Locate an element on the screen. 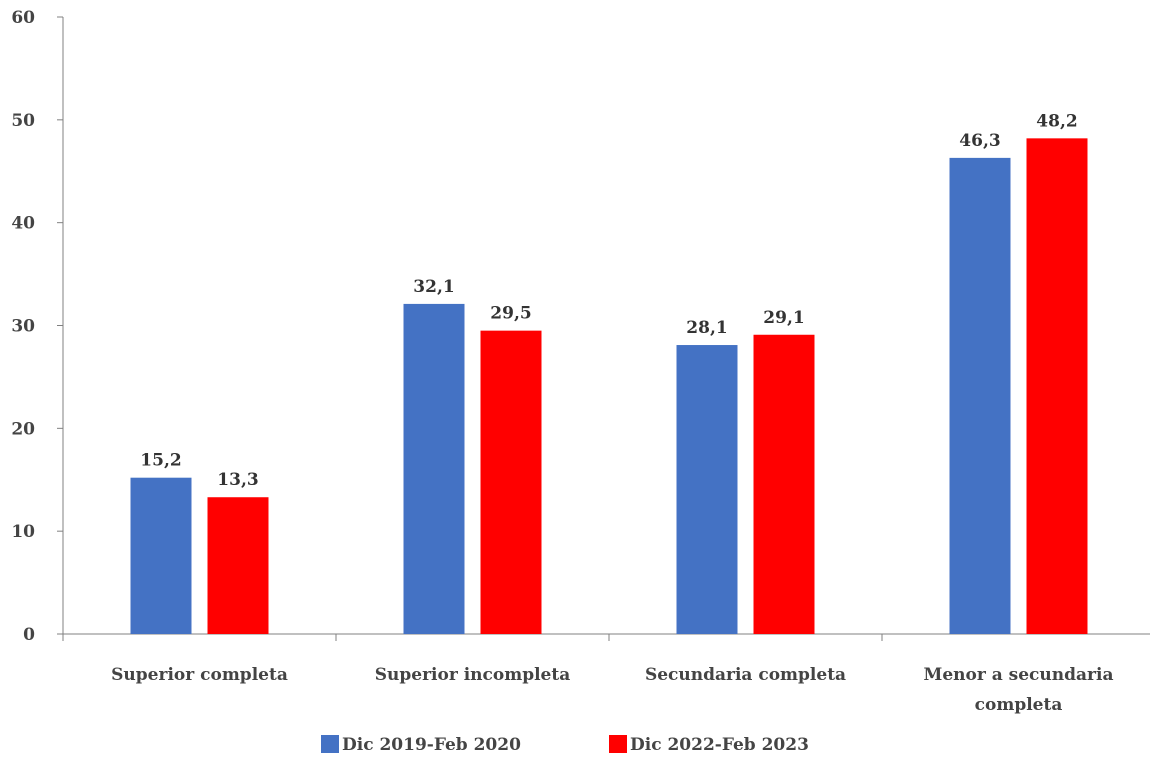 Image resolution: width=1150 pixels, height=769 pixels. data-label: 46,3 is located at coordinates (979, 141).